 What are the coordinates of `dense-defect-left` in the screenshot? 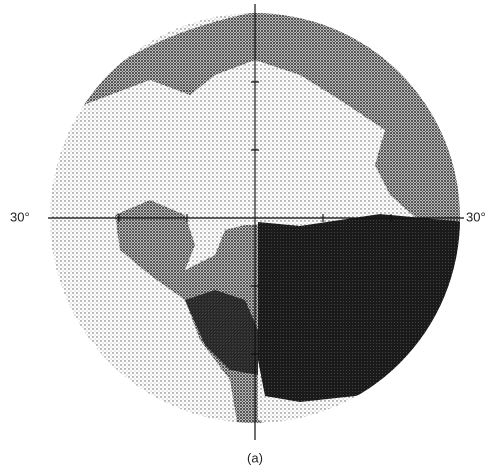 It's located at (221, 332).